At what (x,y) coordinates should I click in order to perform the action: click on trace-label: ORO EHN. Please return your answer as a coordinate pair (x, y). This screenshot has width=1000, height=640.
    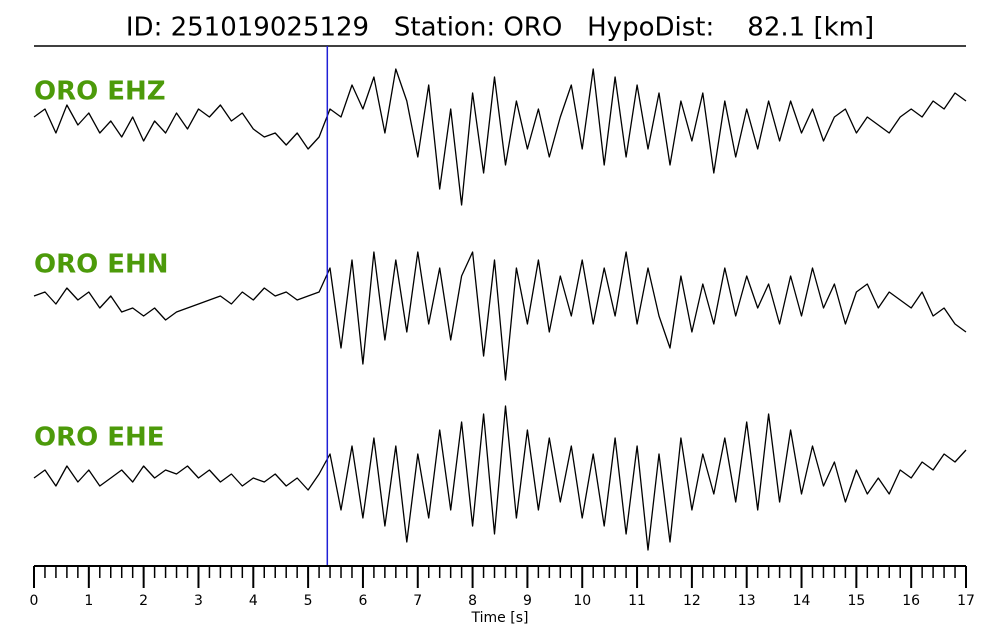
    Looking at the image, I should click on (101, 265).